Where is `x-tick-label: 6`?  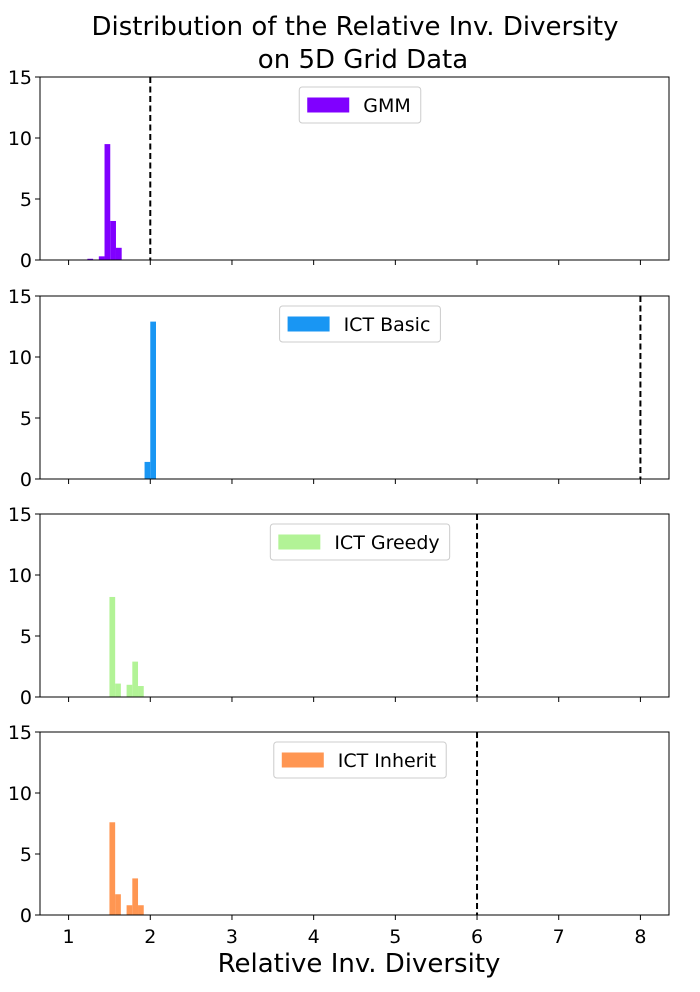 x-tick-label: 6 is located at coordinates (477, 937).